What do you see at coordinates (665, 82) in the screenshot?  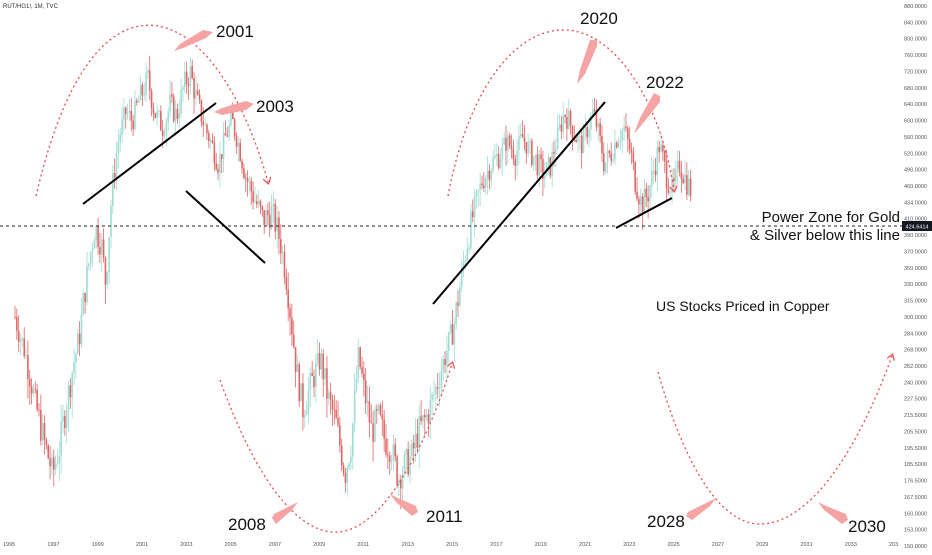 I see `annotation-2022: 2022` at bounding box center [665, 82].